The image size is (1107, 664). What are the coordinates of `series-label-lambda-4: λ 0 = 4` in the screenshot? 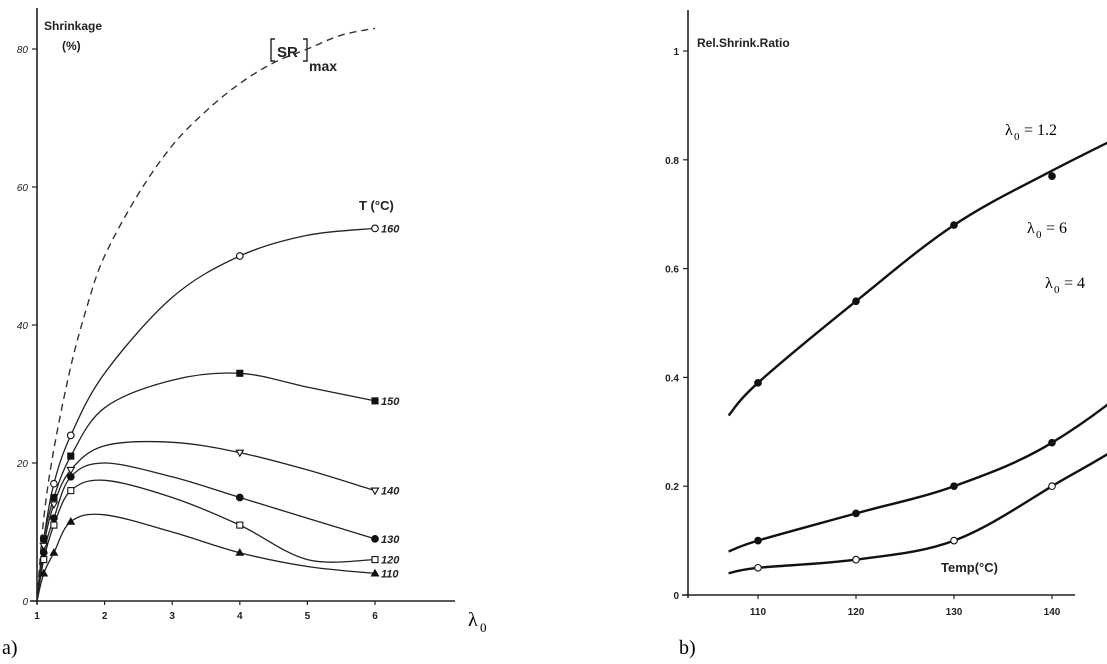 It's located at (1065, 285).